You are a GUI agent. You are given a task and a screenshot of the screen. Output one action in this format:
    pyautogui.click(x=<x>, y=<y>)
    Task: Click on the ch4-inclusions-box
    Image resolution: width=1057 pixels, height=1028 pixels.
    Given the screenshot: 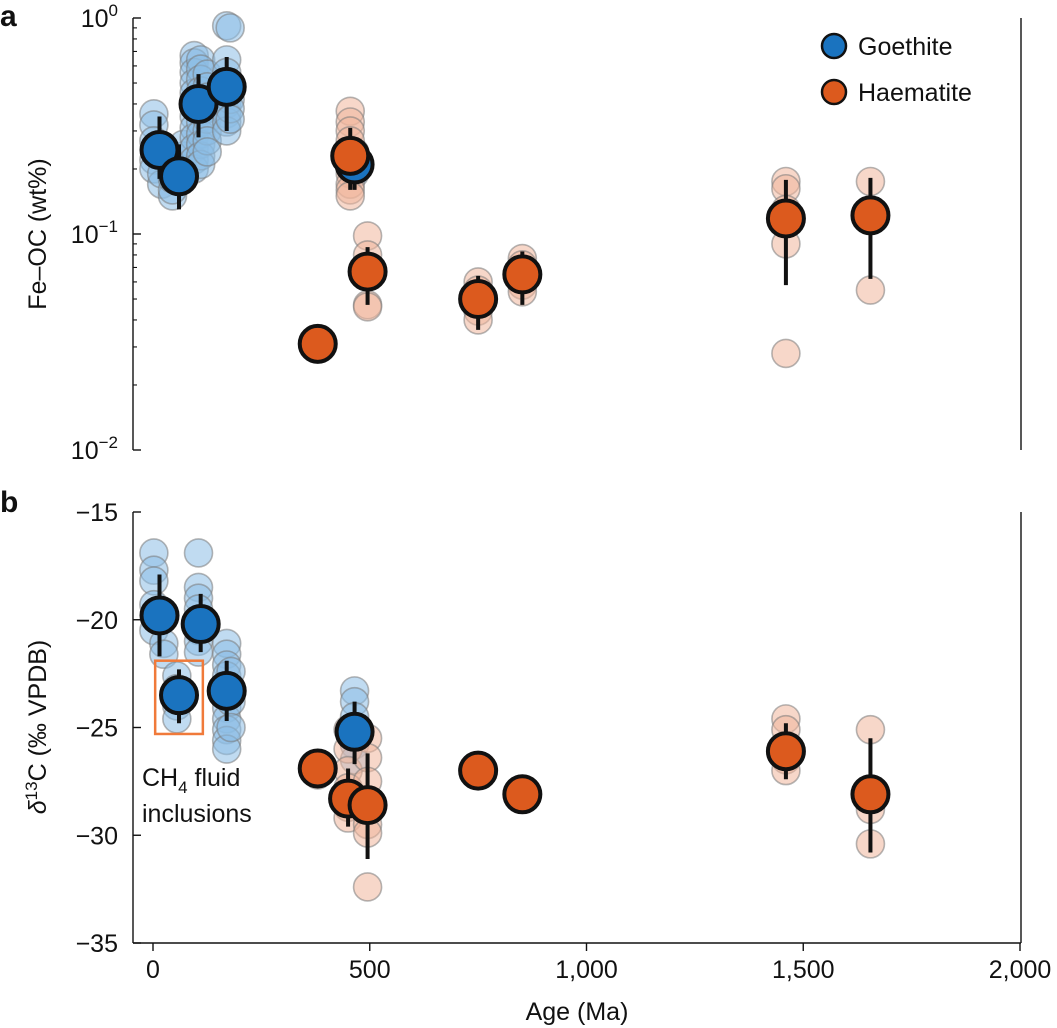 What is the action you would take?
    pyautogui.click(x=179, y=697)
    